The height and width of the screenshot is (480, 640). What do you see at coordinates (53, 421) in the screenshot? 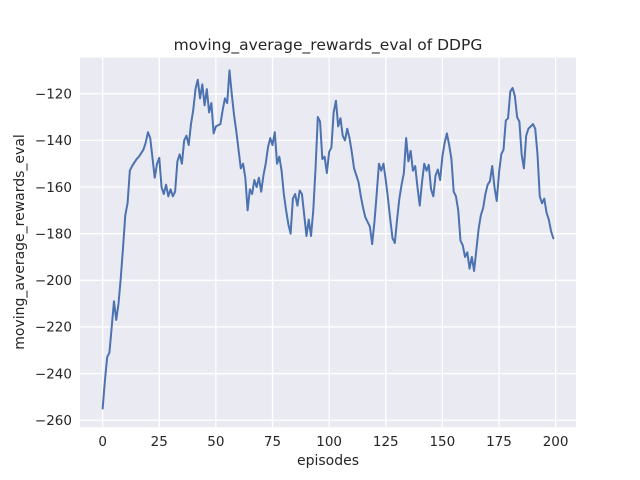
I see `y-tick-label: −260` at bounding box center [53, 421].